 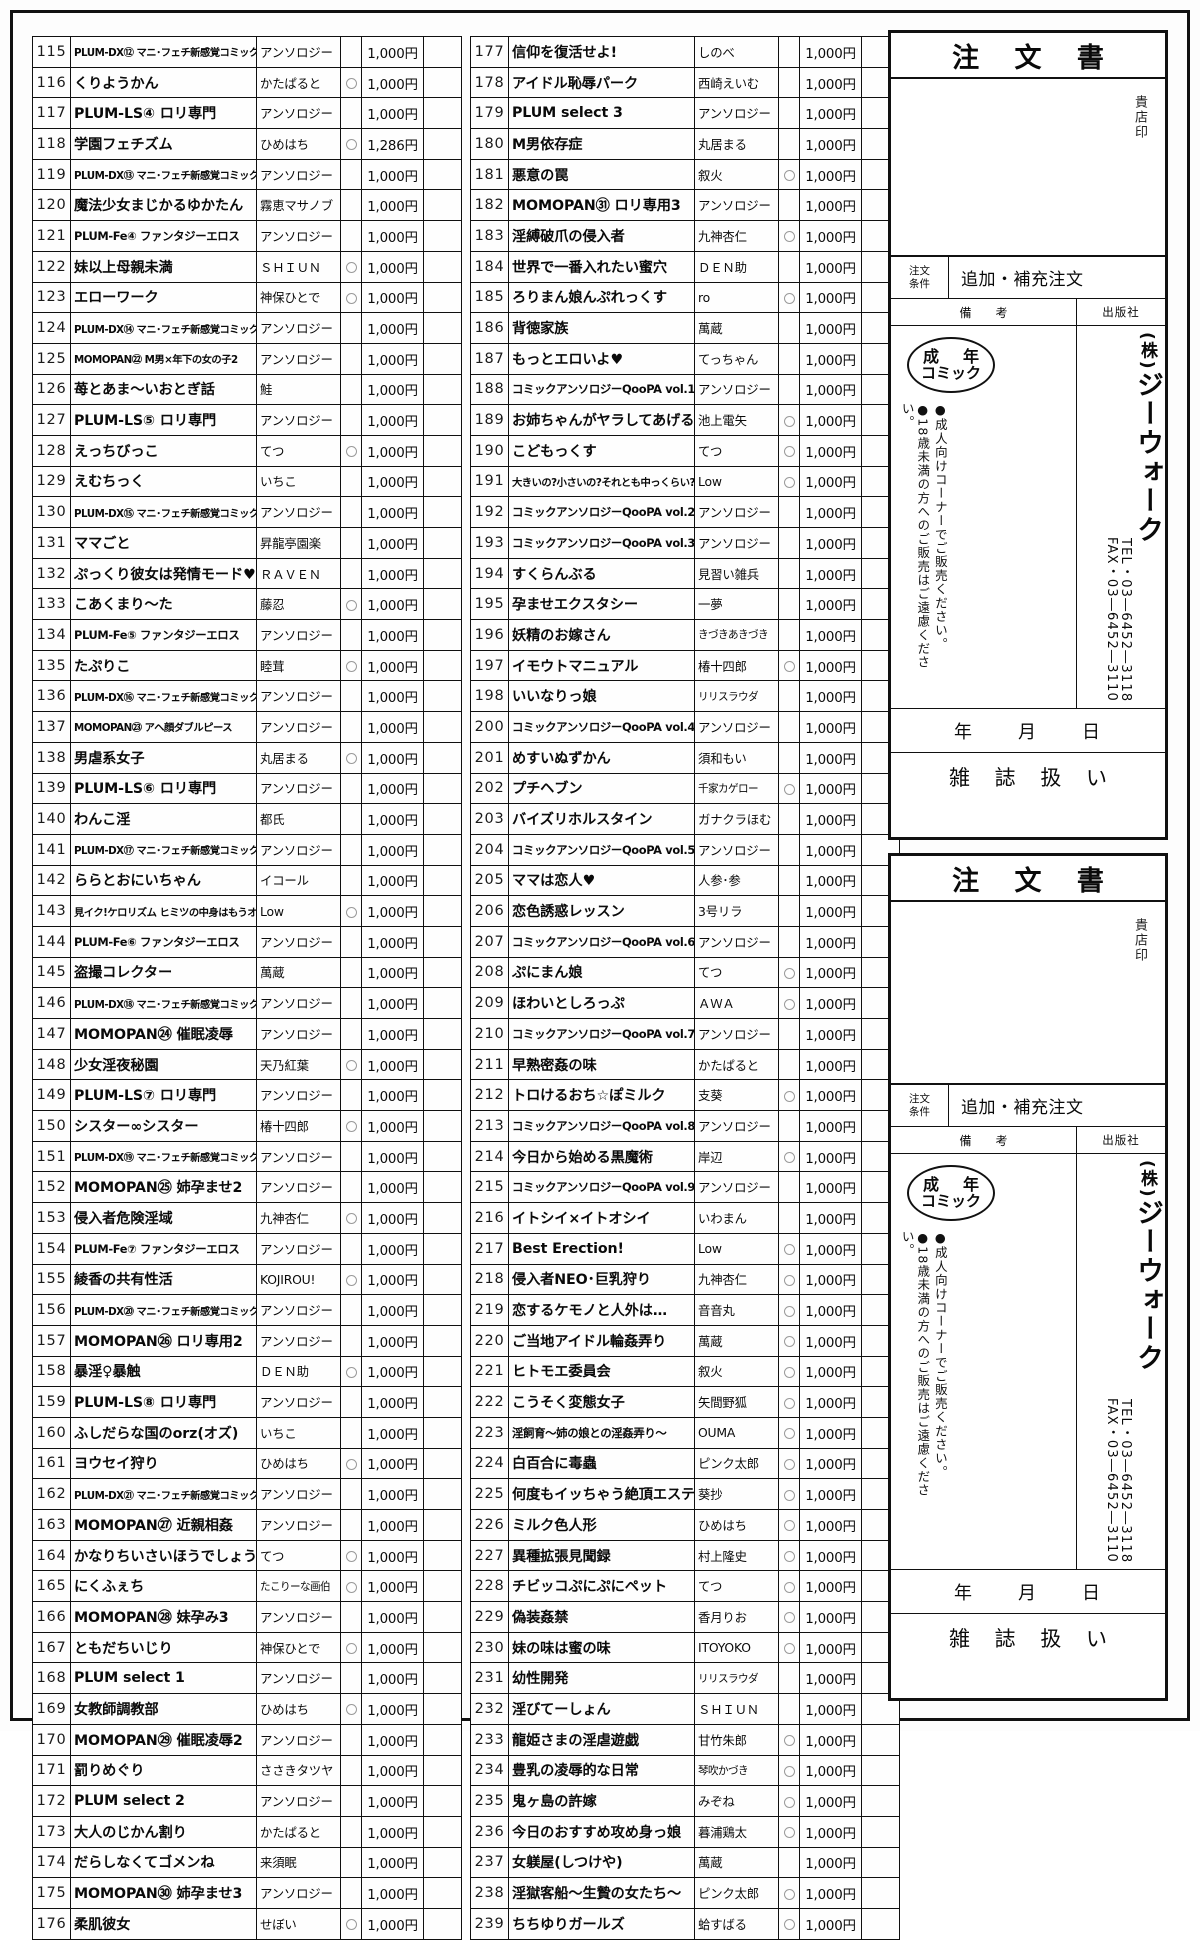 I want to click on table-row: 173 大人のじかん割り かたぱると 1,000円, so click(x=247, y=1831).